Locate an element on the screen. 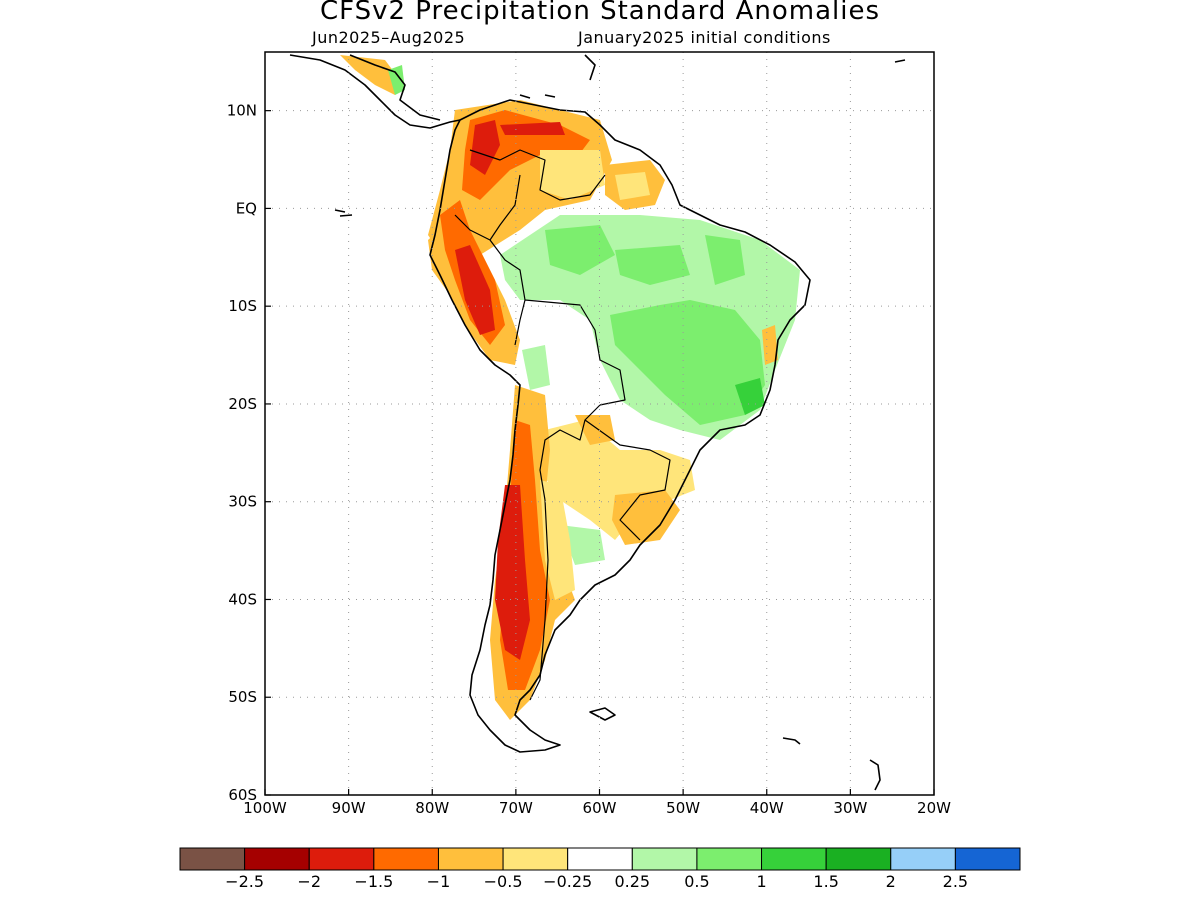  colorbar-label: −0.25 is located at coordinates (567, 881).